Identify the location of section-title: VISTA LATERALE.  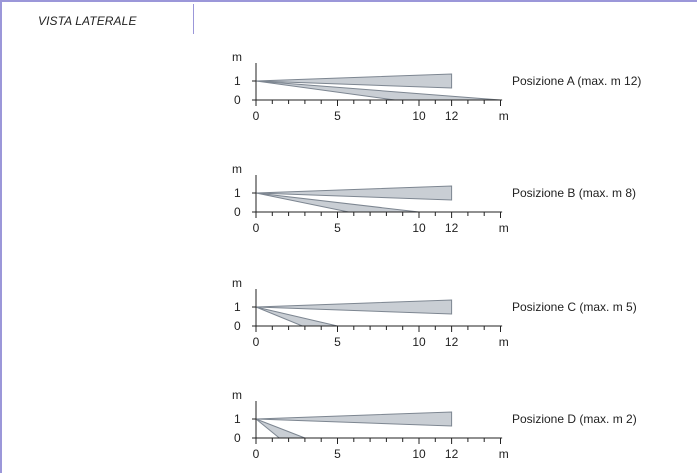
(87, 21).